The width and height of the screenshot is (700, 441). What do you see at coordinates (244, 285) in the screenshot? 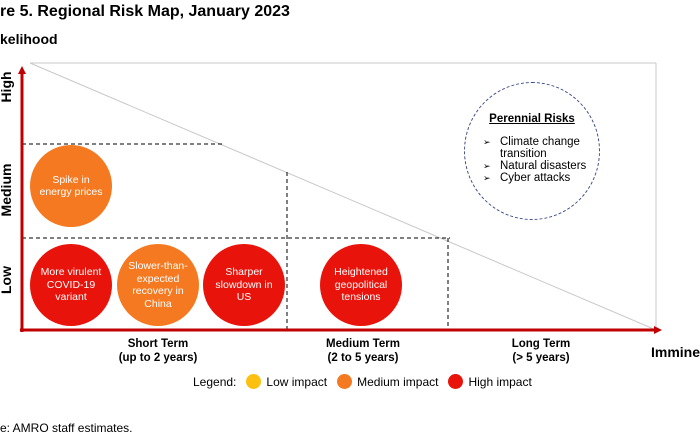
I see `risk-bubble: Sharper slowdown in US` at bounding box center [244, 285].